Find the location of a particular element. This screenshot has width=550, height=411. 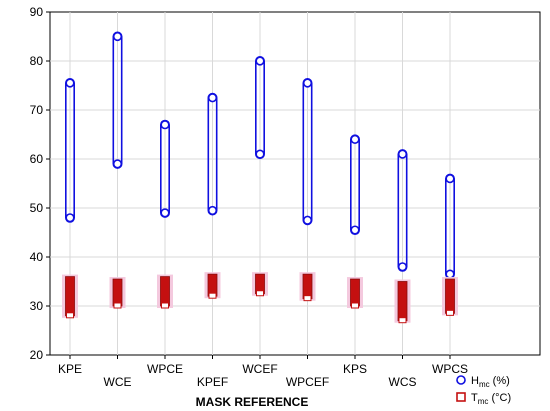

series-t is located at coordinates (260, 298).